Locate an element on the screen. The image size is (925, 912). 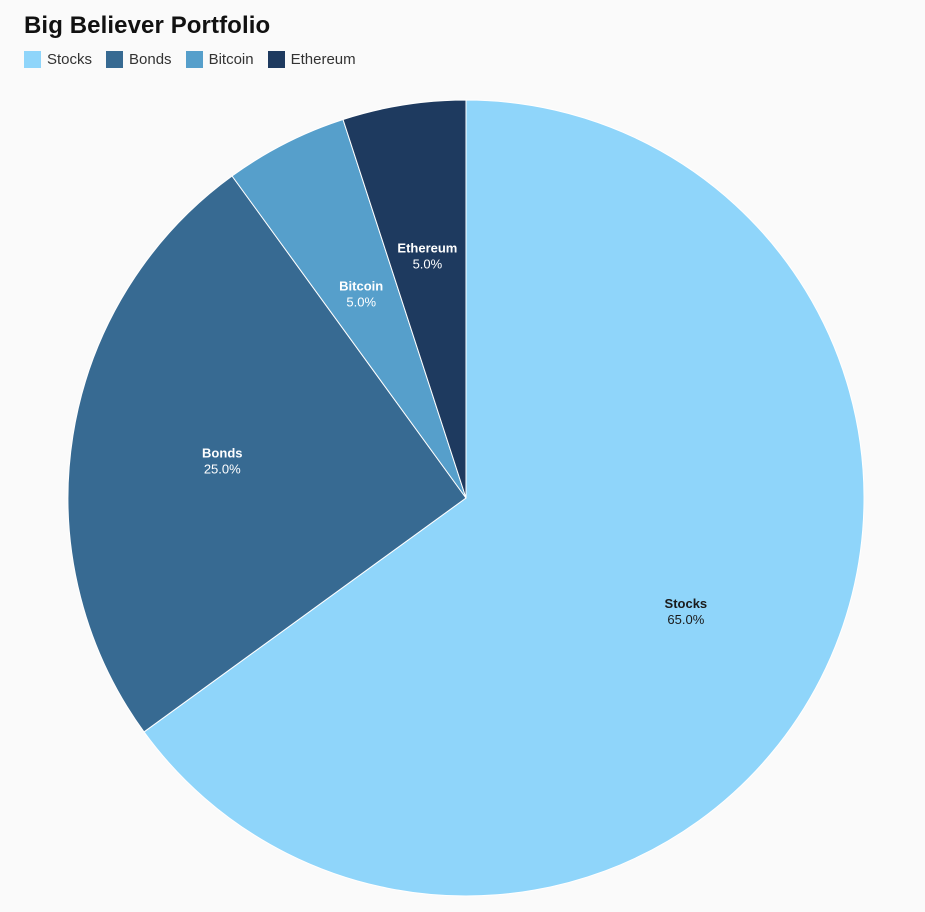
legend-swatch-bonds is located at coordinates (115, 59).